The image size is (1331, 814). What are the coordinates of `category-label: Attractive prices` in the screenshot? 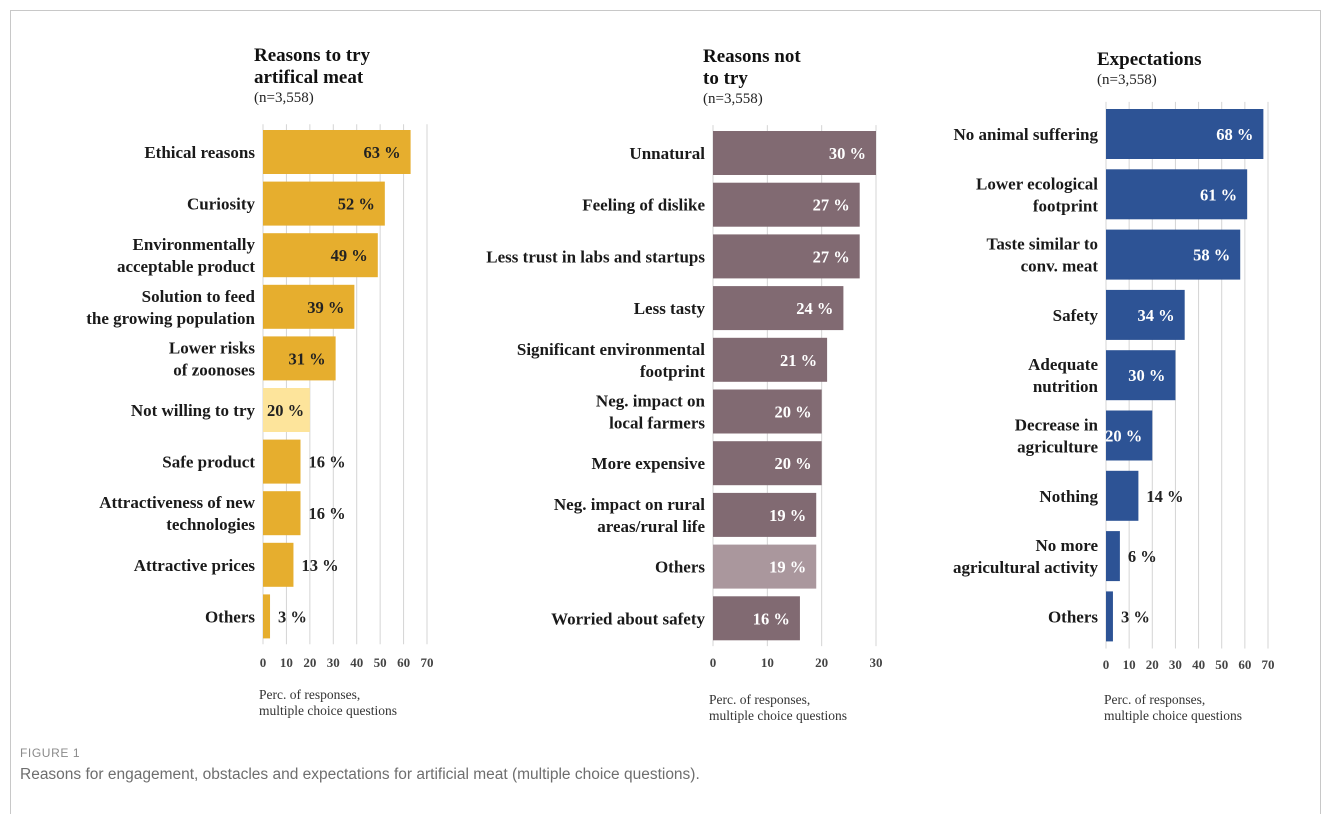 It's located at (195, 565).